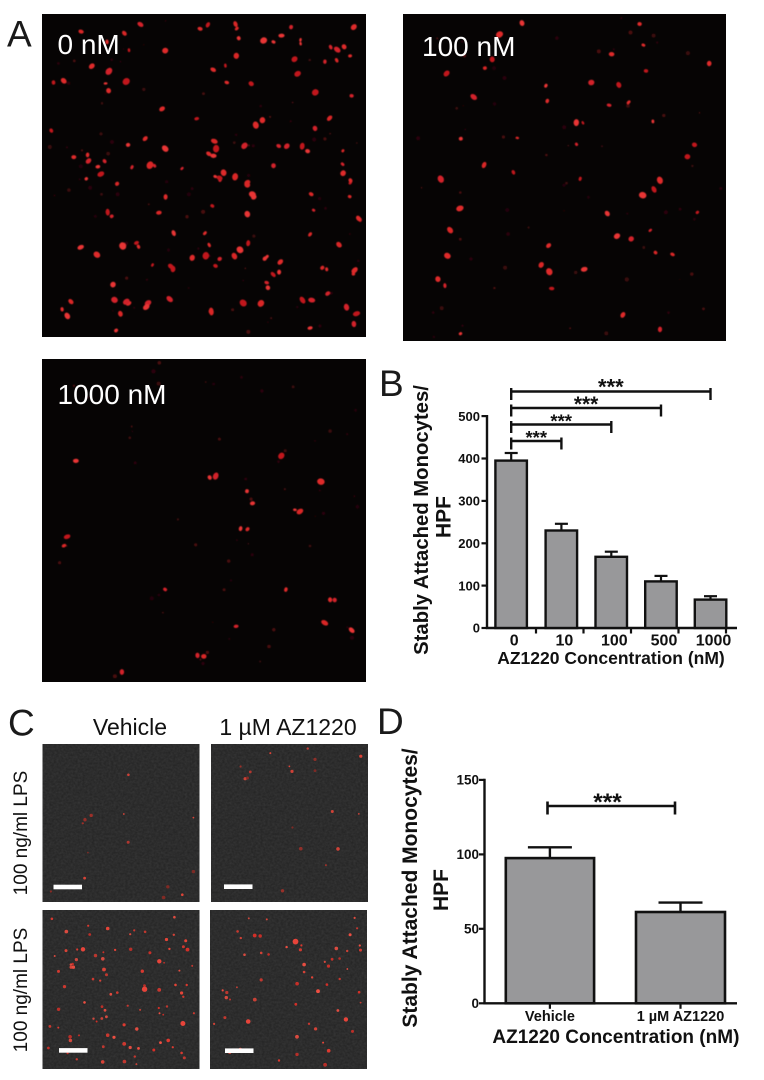 The image size is (764, 1080). Describe the element at coordinates (390, 721) in the screenshot. I see `svg-text: D` at that location.